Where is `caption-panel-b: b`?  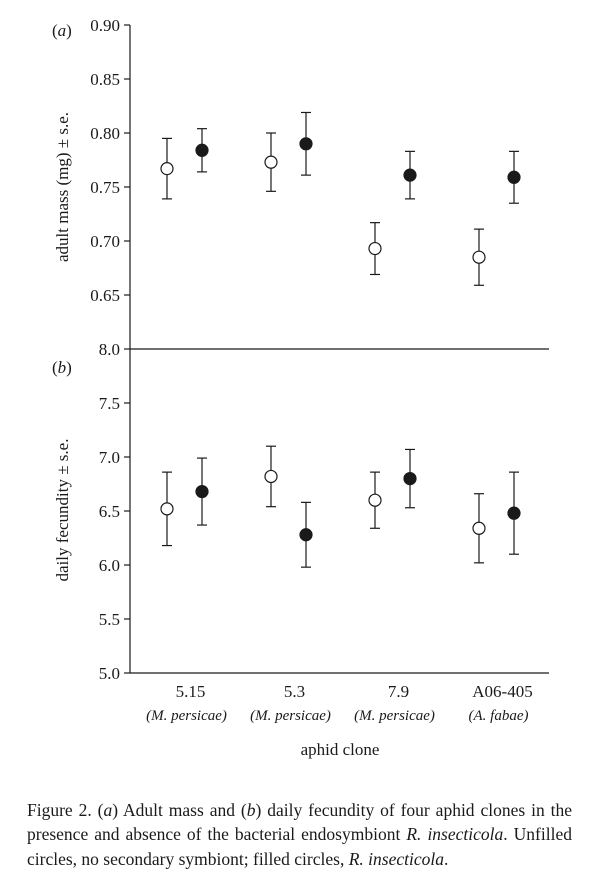
caption-panel-b: b is located at coordinates (251, 809).